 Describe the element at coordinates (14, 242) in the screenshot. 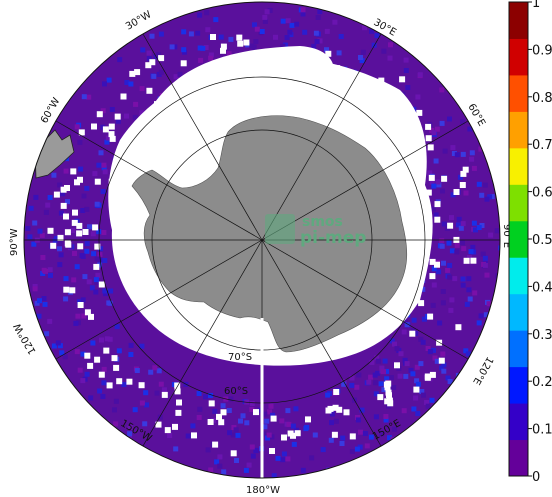

I see `lon-label-90w: 90°W` at that location.